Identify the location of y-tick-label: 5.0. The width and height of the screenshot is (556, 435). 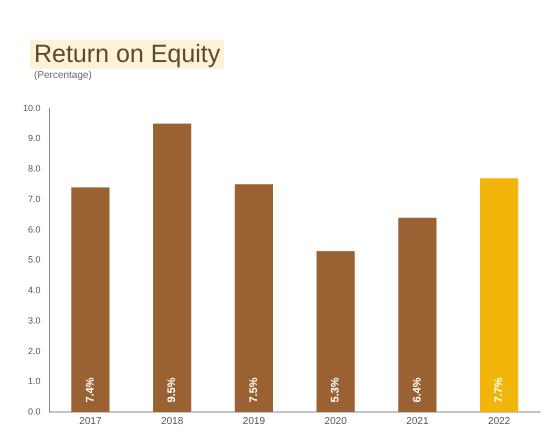
(34, 259).